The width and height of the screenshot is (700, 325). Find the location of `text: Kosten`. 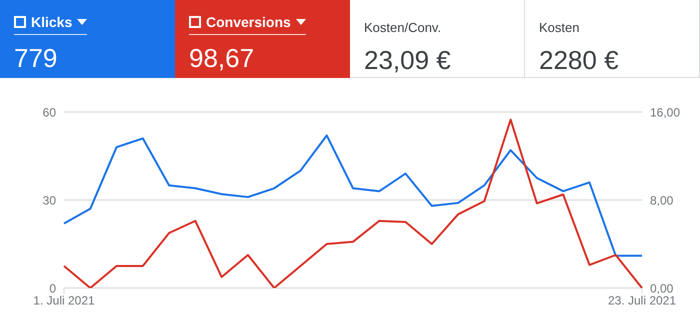

text: Kosten is located at coordinates (559, 27).